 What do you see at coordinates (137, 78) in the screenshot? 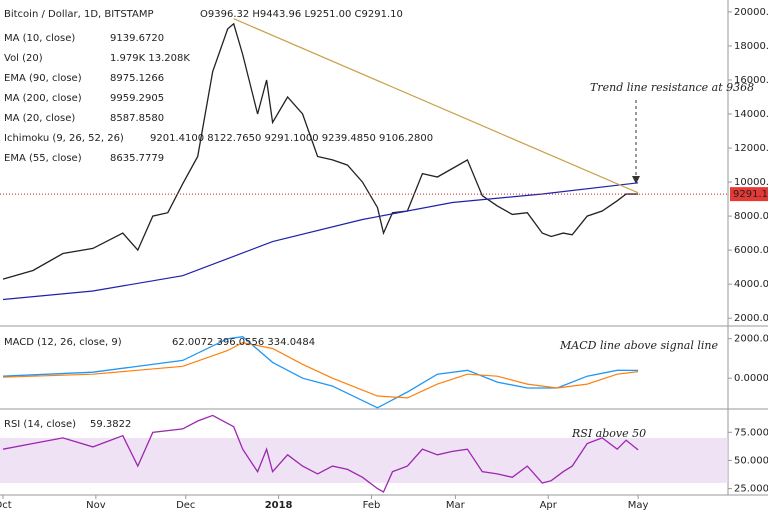
I see `indicator-readout: 8975.1266` at bounding box center [137, 78].